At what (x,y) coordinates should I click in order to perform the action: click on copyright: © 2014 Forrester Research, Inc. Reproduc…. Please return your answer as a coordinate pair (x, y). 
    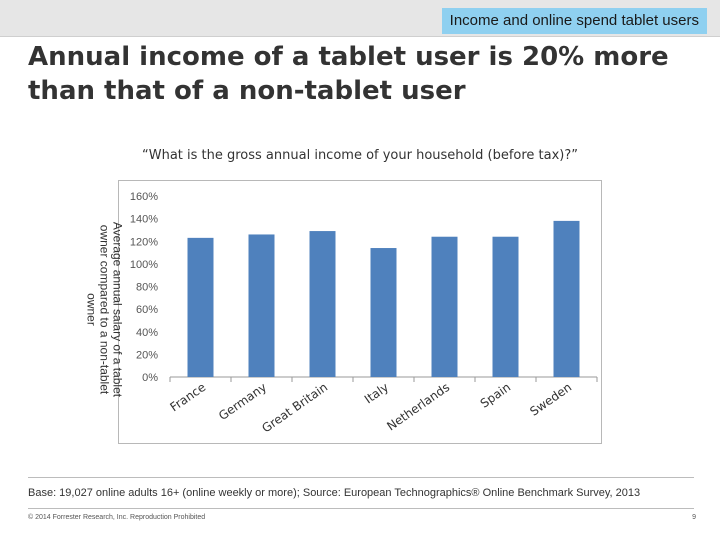
    Looking at the image, I should click on (117, 517).